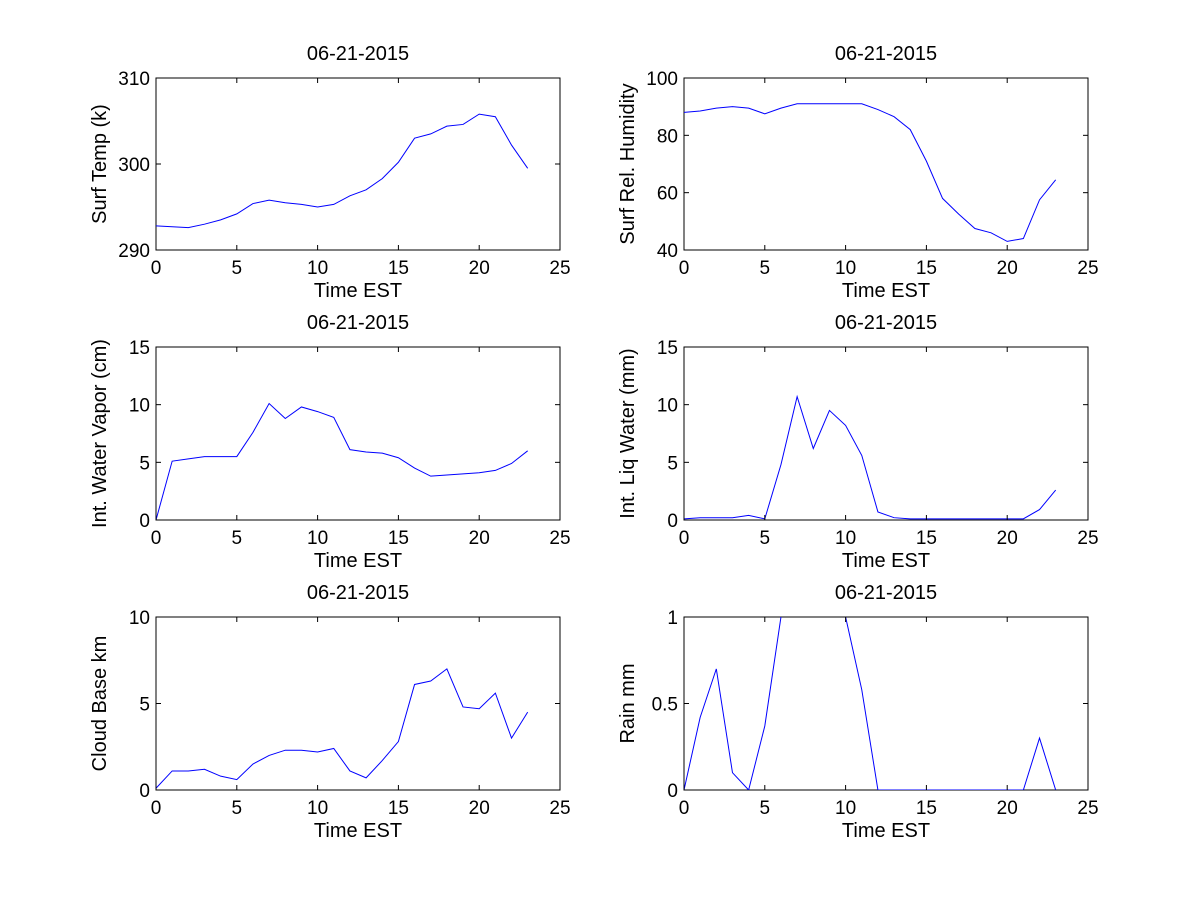 The width and height of the screenshot is (1200, 900). What do you see at coordinates (134, 251) in the screenshot?
I see `y-tick-label: 290` at bounding box center [134, 251].